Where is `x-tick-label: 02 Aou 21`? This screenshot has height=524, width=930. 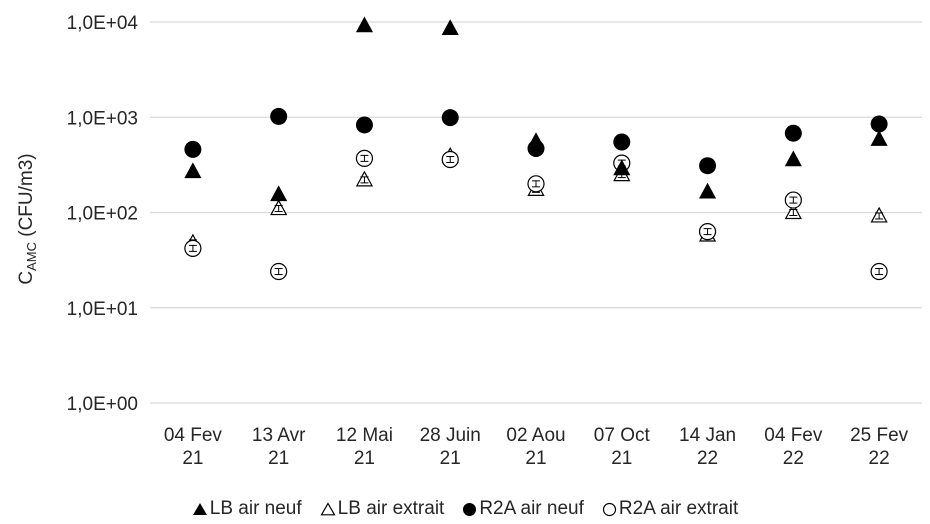 x-tick-label: 02 Aou 21 is located at coordinates (535, 447).